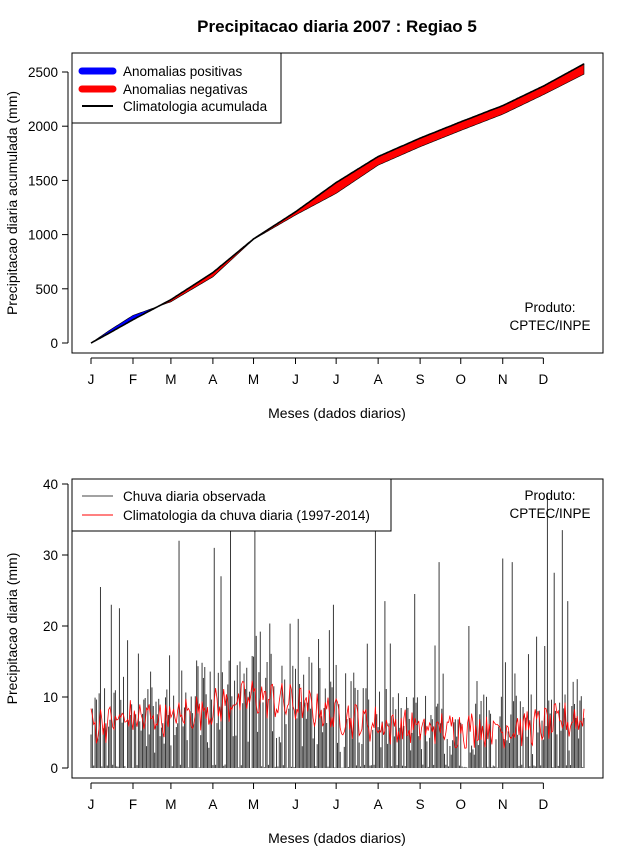 This screenshot has height=850, width=640. Describe the element at coordinates (43, 72) in the screenshot. I see `top-y-tick-label: 2500` at that location.